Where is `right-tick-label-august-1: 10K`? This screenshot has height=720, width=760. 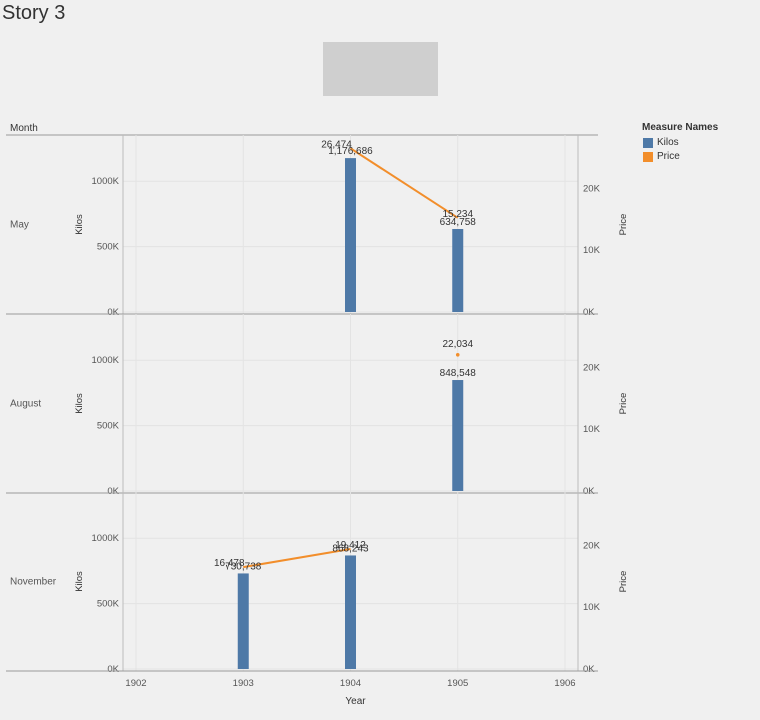 right-tick-label-august-1: 10K is located at coordinates (592, 429).